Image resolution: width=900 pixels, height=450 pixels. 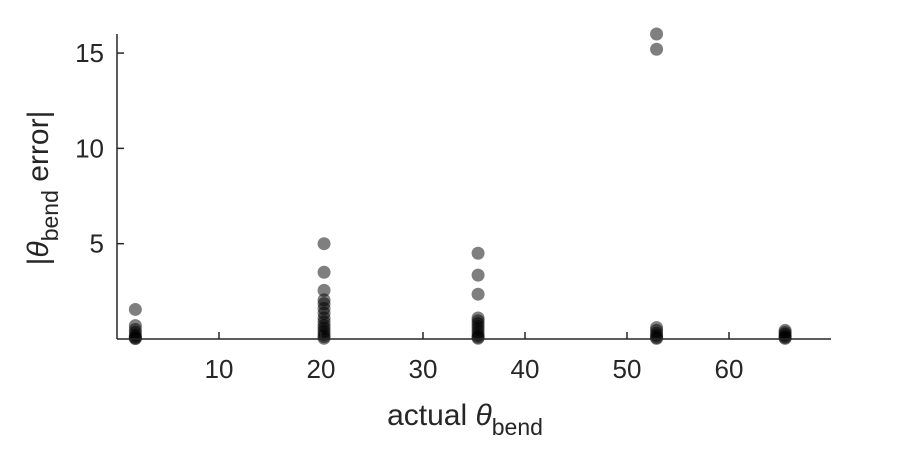 I want to click on y-tick-label: 15, so click(x=89, y=53).